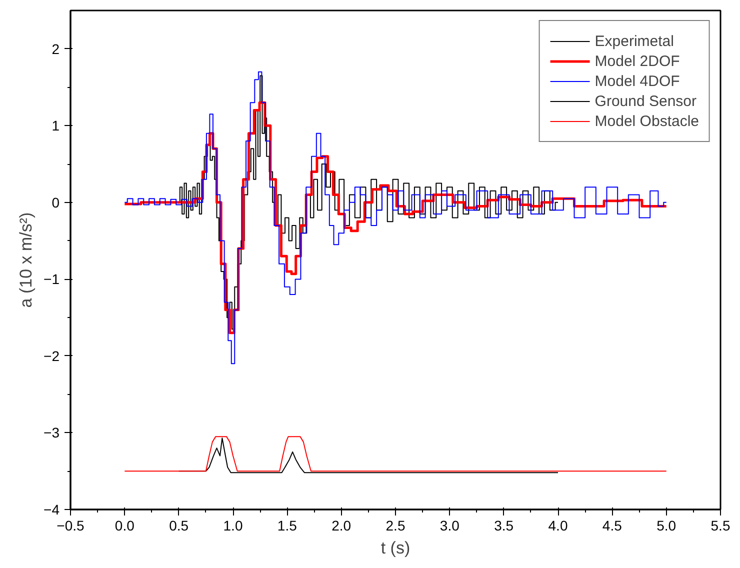  I want to click on x-tick-label: 2.5, so click(396, 526).